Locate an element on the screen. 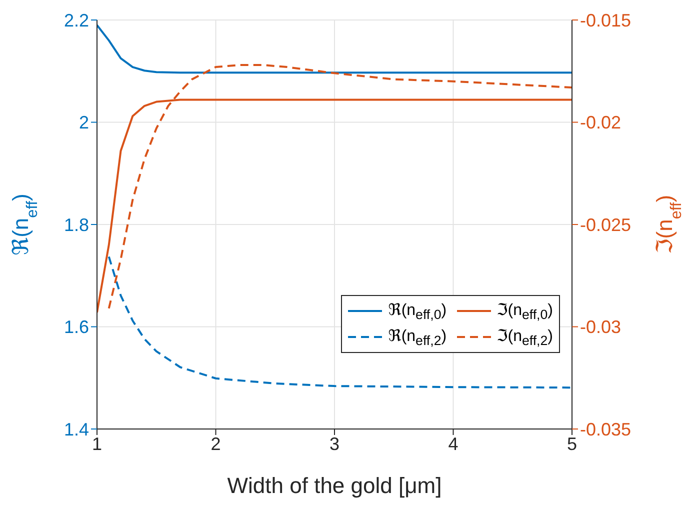  y-tick-label: 2.2 is located at coordinates (76, 20).